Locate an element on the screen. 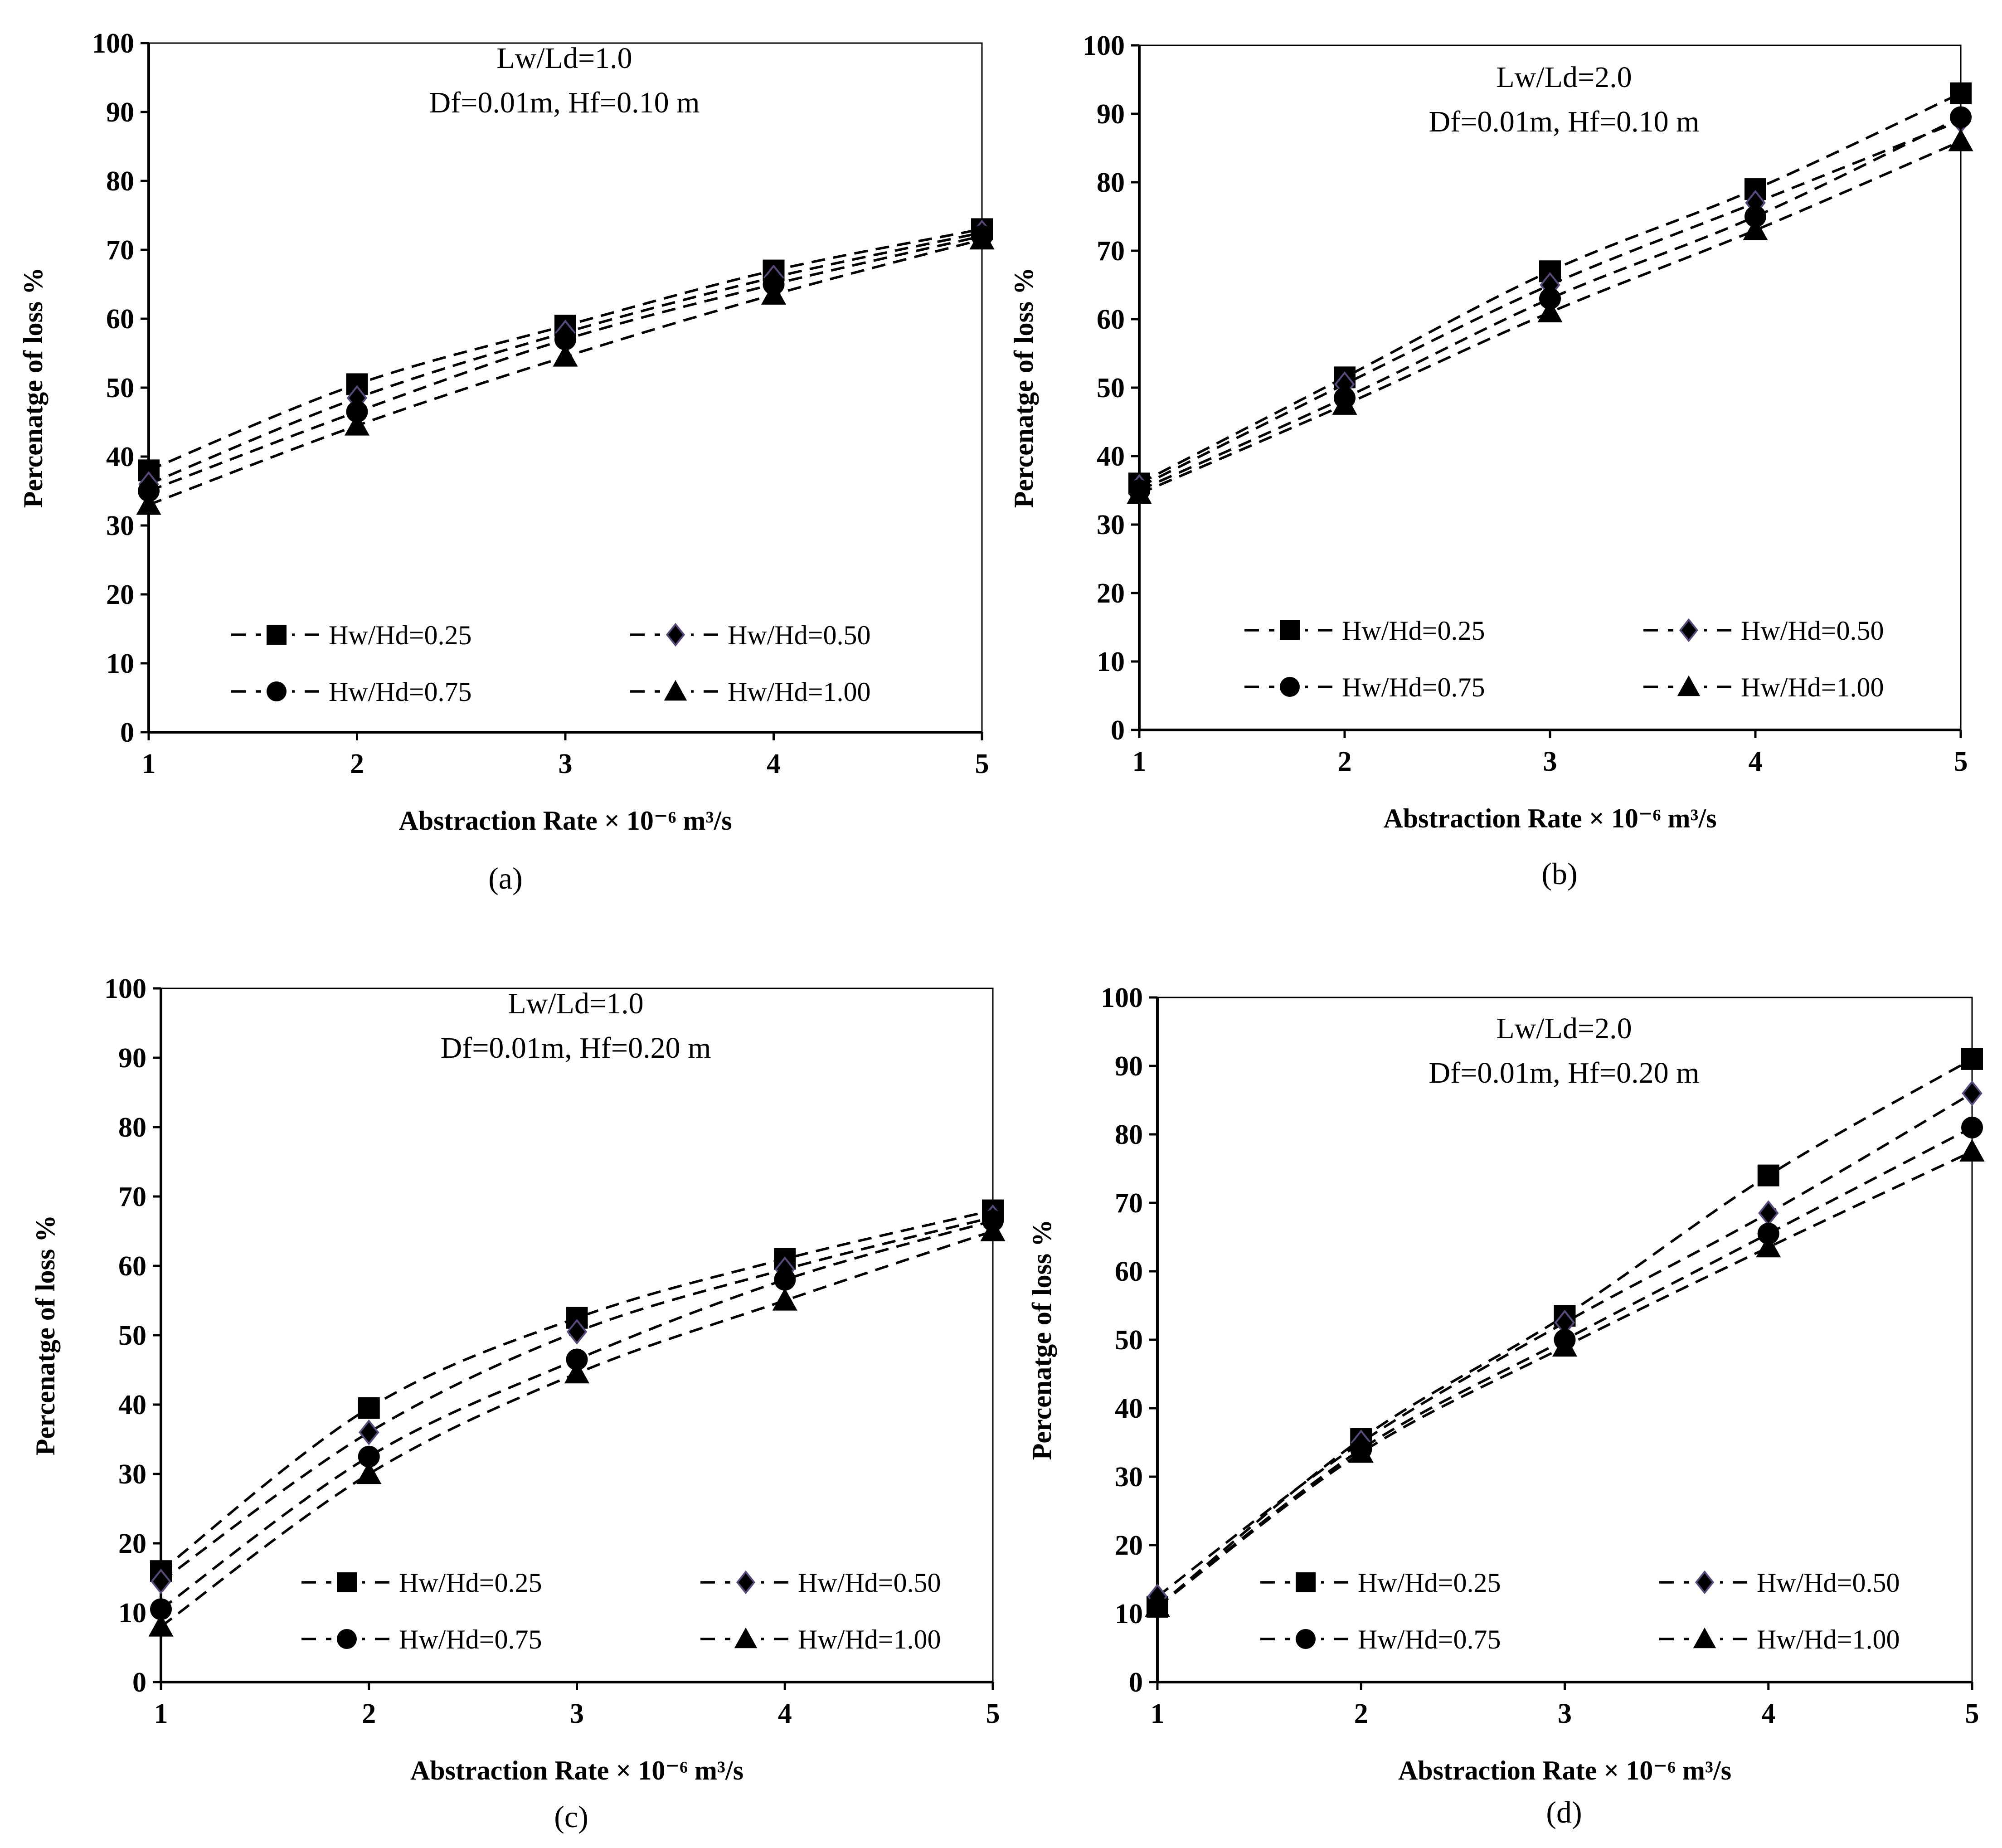 The width and height of the screenshot is (2002, 1848). legend-entry: Hw/Hd=0.50 is located at coordinates (1763, 631).